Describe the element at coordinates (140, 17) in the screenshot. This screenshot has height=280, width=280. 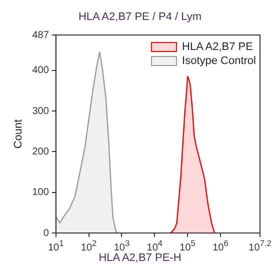
I see `chart-title: HLA A2,B7 PE / P4 / Lym` at that location.